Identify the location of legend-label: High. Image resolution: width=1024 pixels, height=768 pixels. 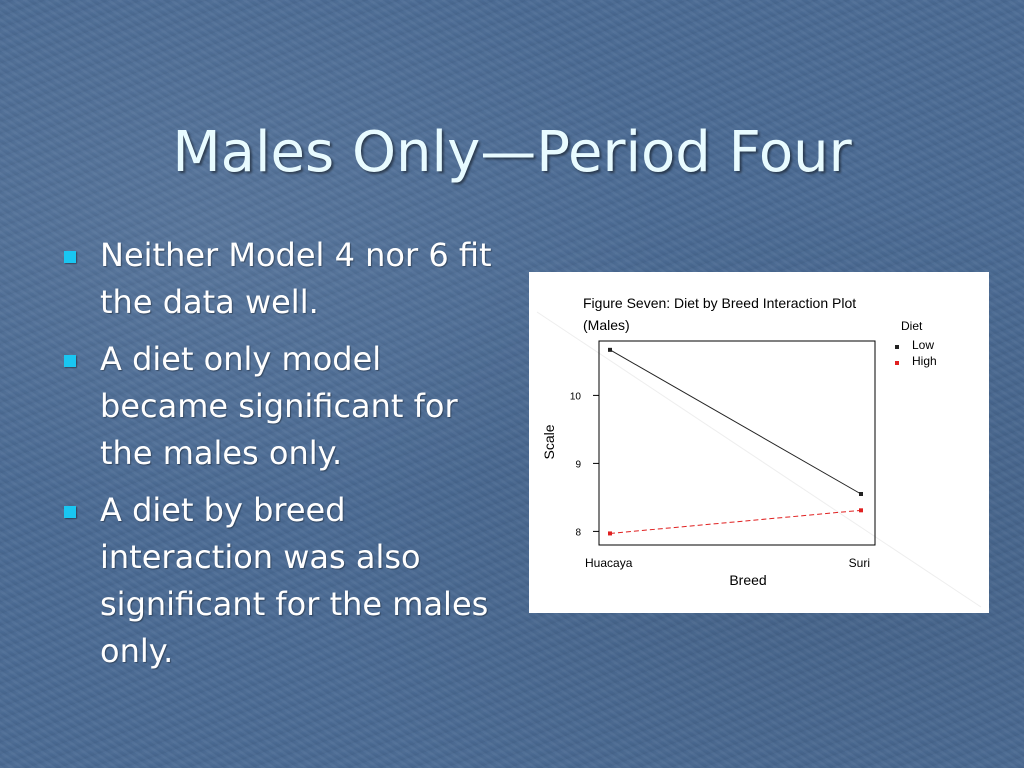
(924, 361).